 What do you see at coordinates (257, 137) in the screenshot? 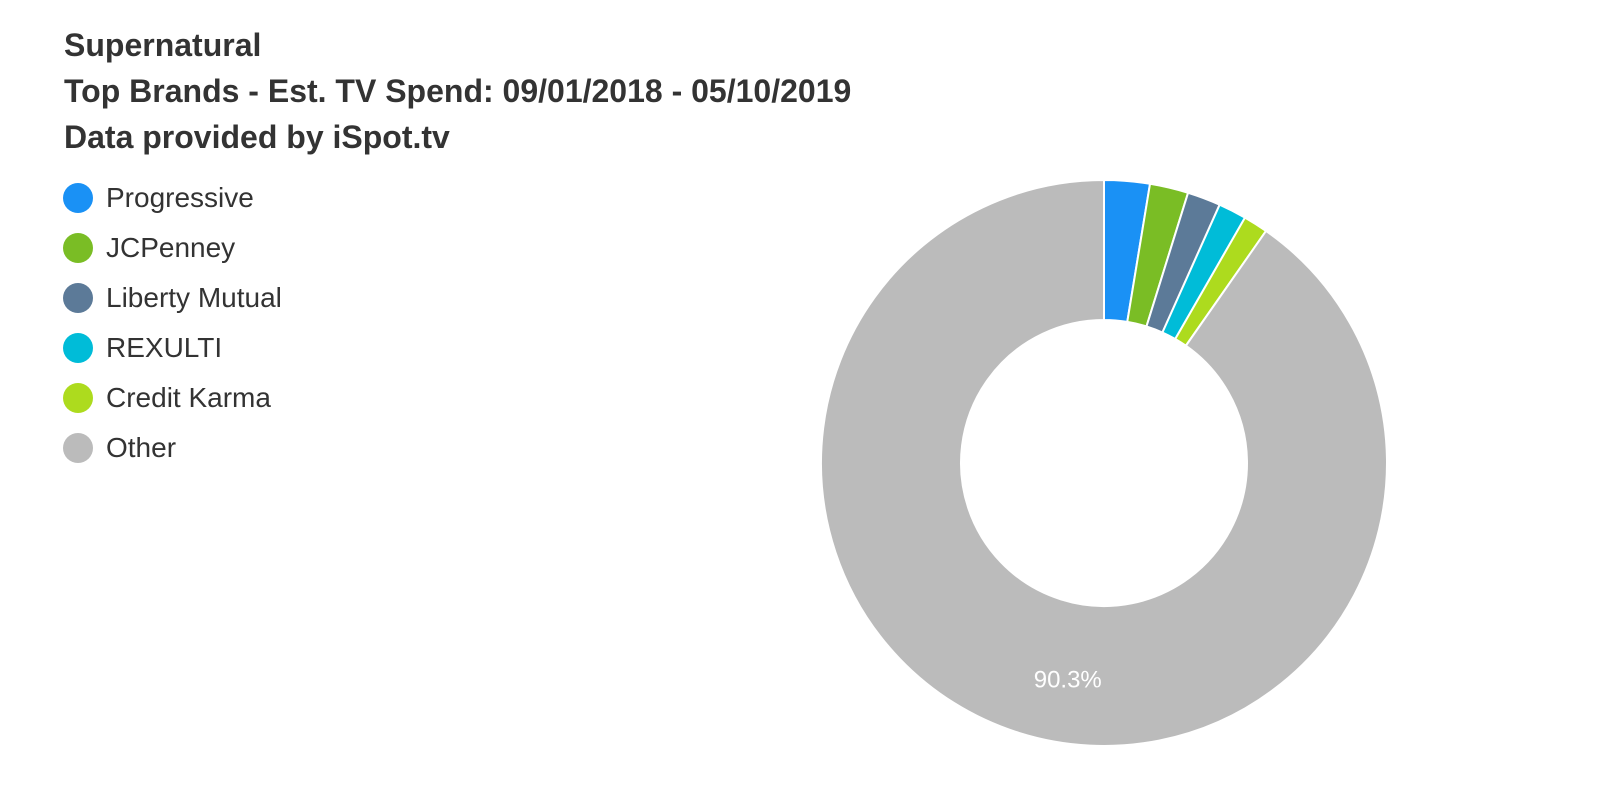
I see `chart-source: Data provided by iSpot.tv` at bounding box center [257, 137].